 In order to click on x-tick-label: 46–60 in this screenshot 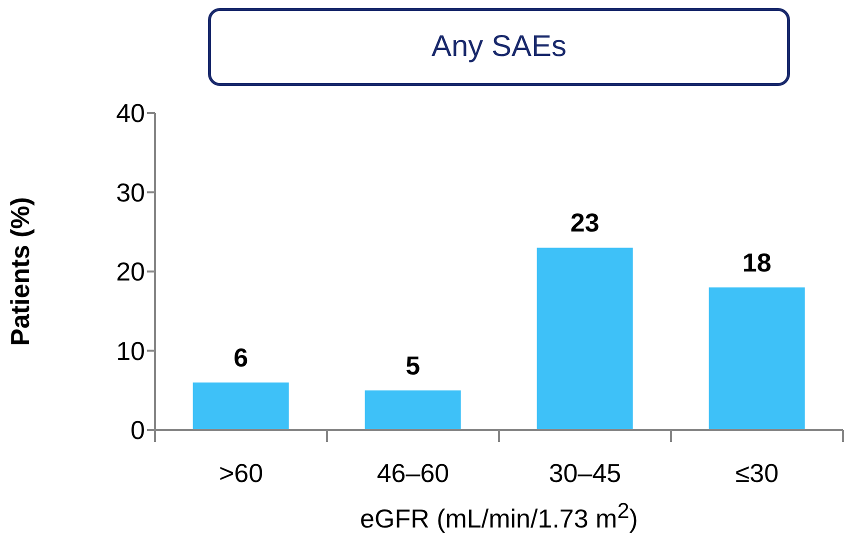, I will do `click(413, 473)`.